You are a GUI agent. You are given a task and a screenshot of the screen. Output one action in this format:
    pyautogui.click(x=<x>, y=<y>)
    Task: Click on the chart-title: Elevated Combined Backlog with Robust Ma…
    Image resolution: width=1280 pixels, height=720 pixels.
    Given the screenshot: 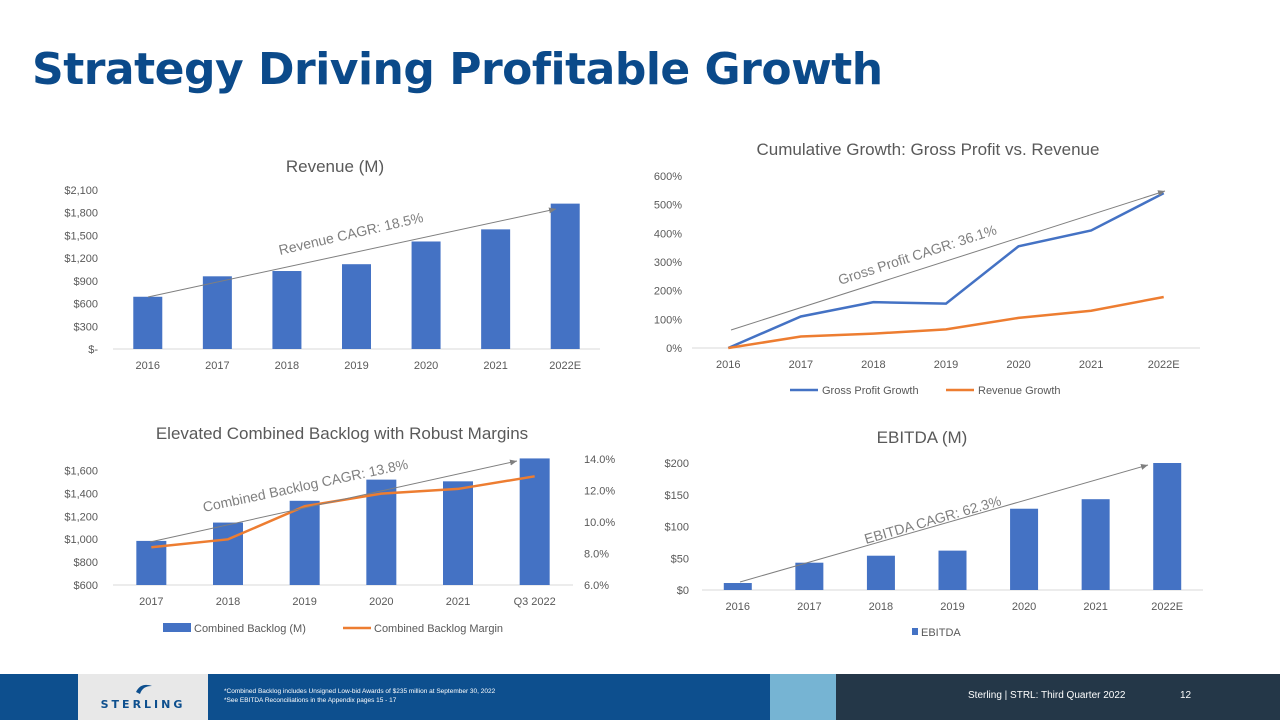 What is the action you would take?
    pyautogui.click(x=342, y=433)
    